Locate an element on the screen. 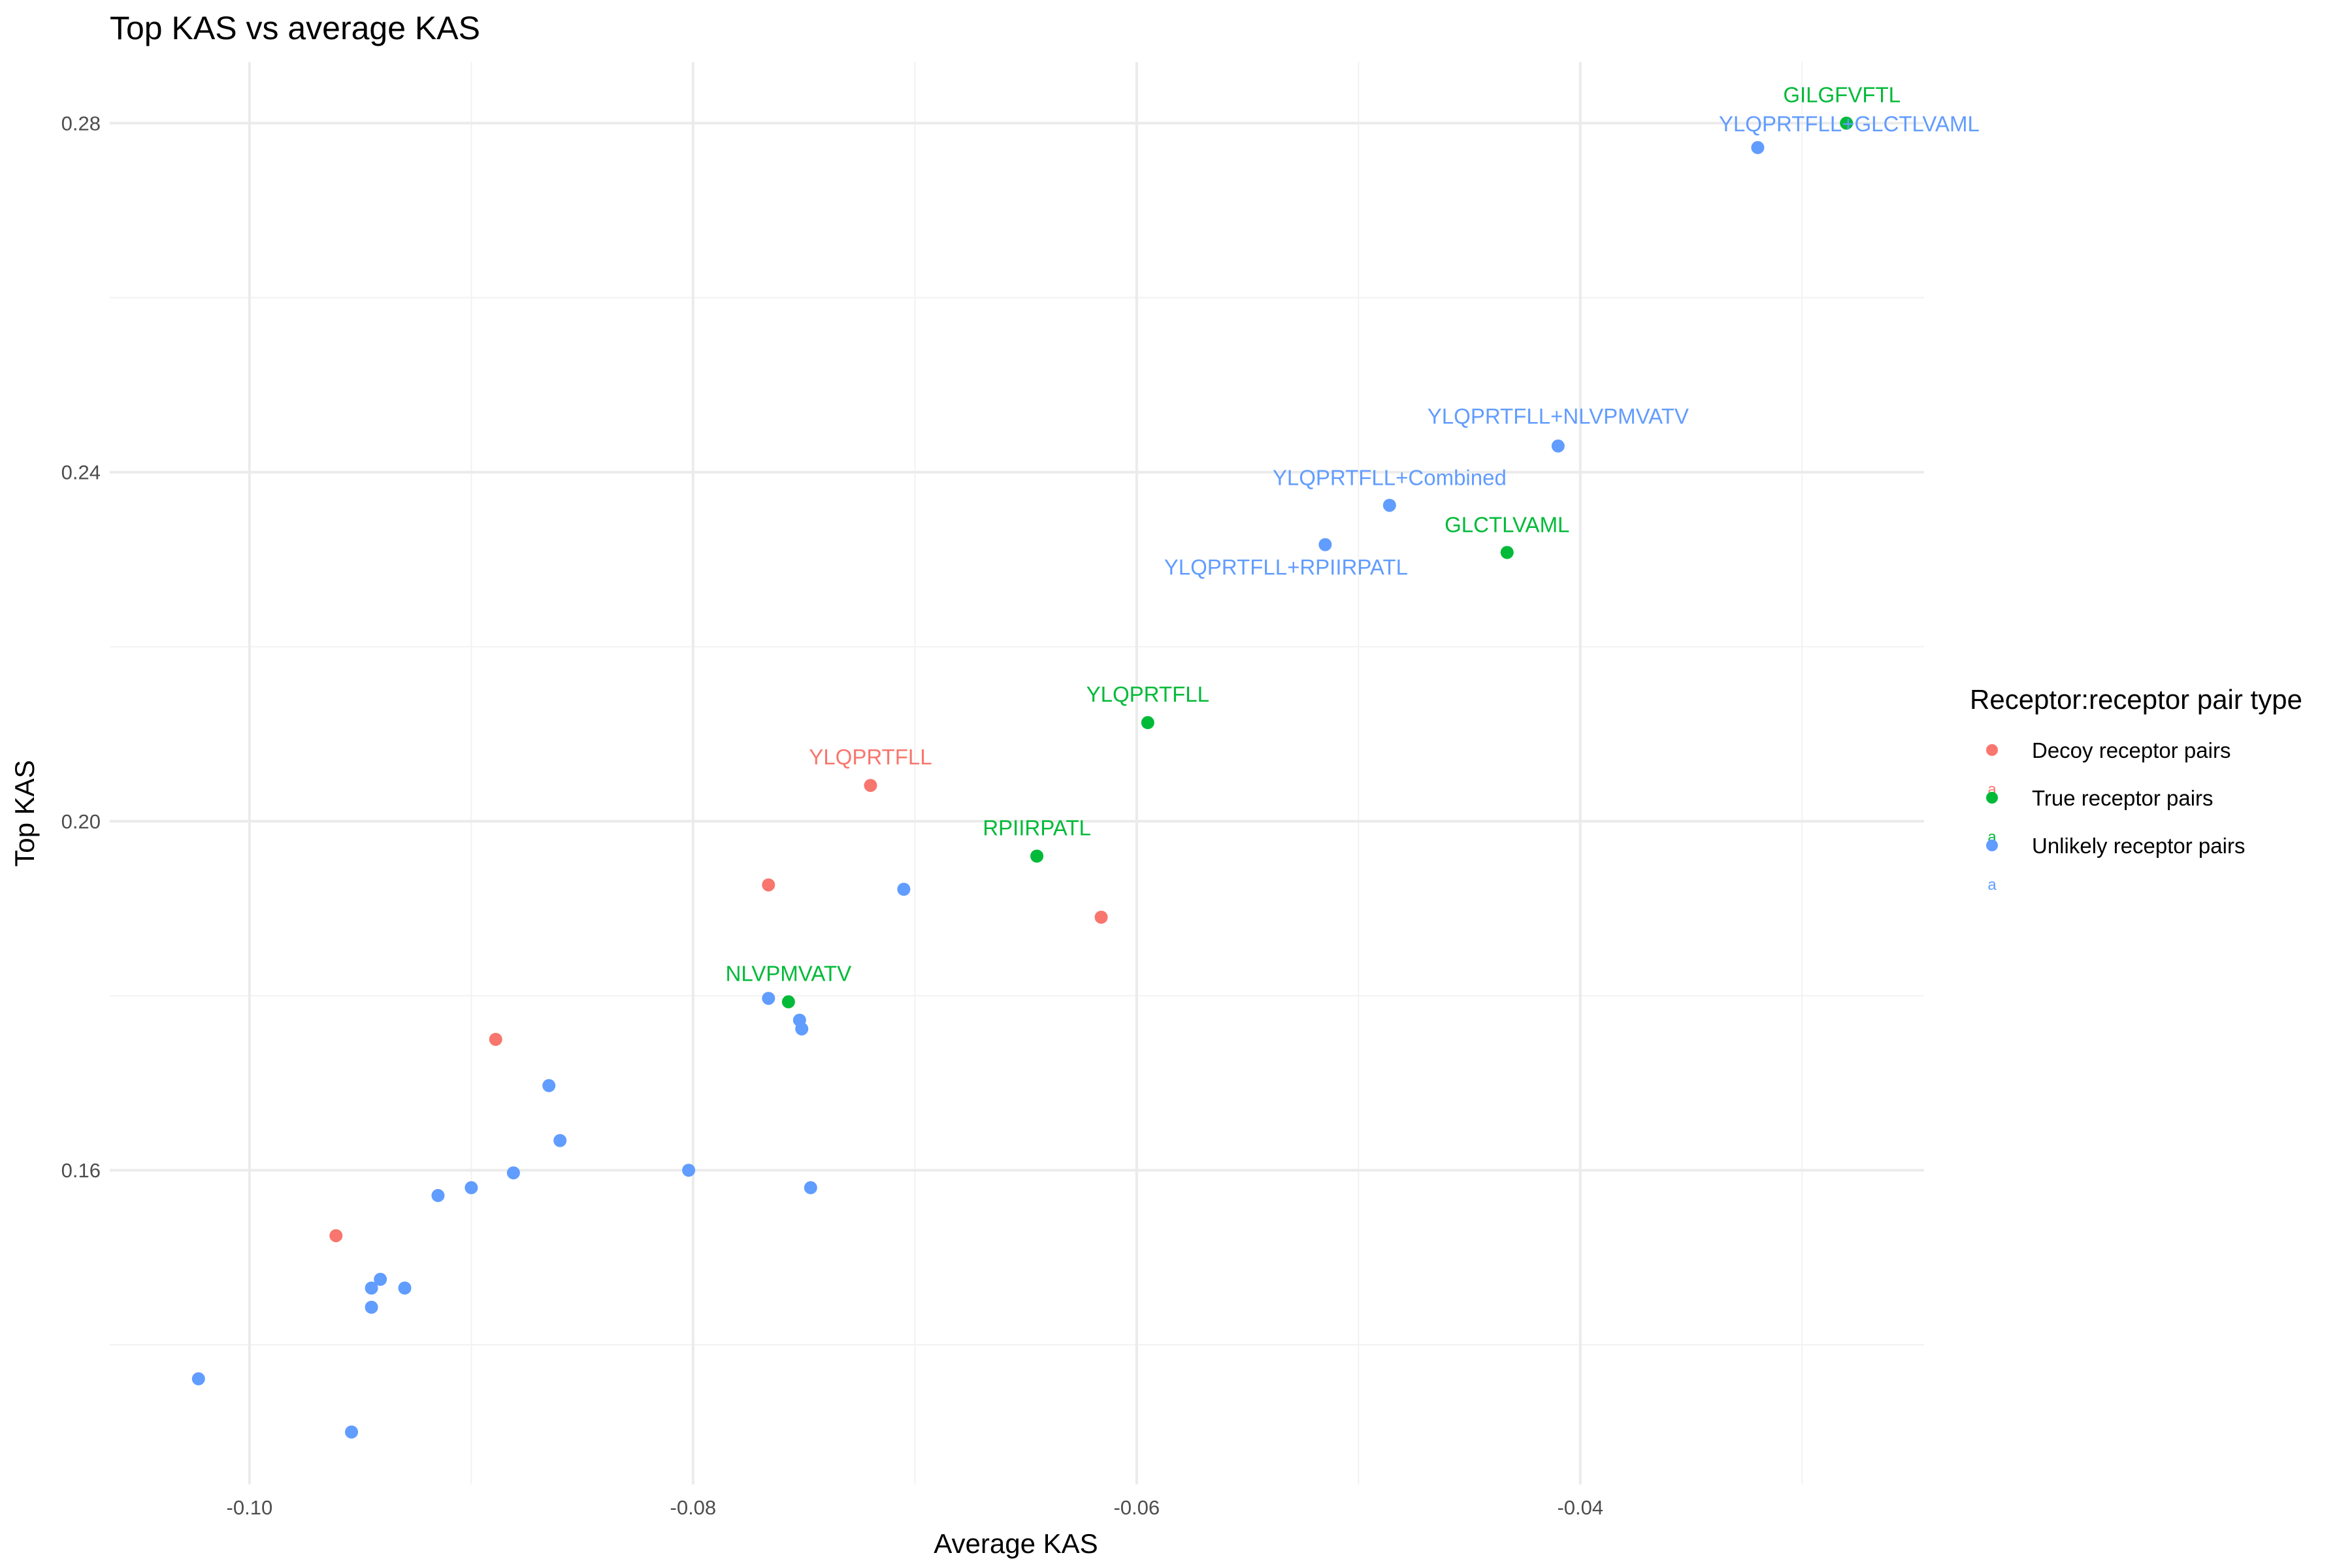 This screenshot has width=2352, height=1568. y-axis-ticks: 0.16 0.20 0.24 0.28 is located at coordinates (81, 647).